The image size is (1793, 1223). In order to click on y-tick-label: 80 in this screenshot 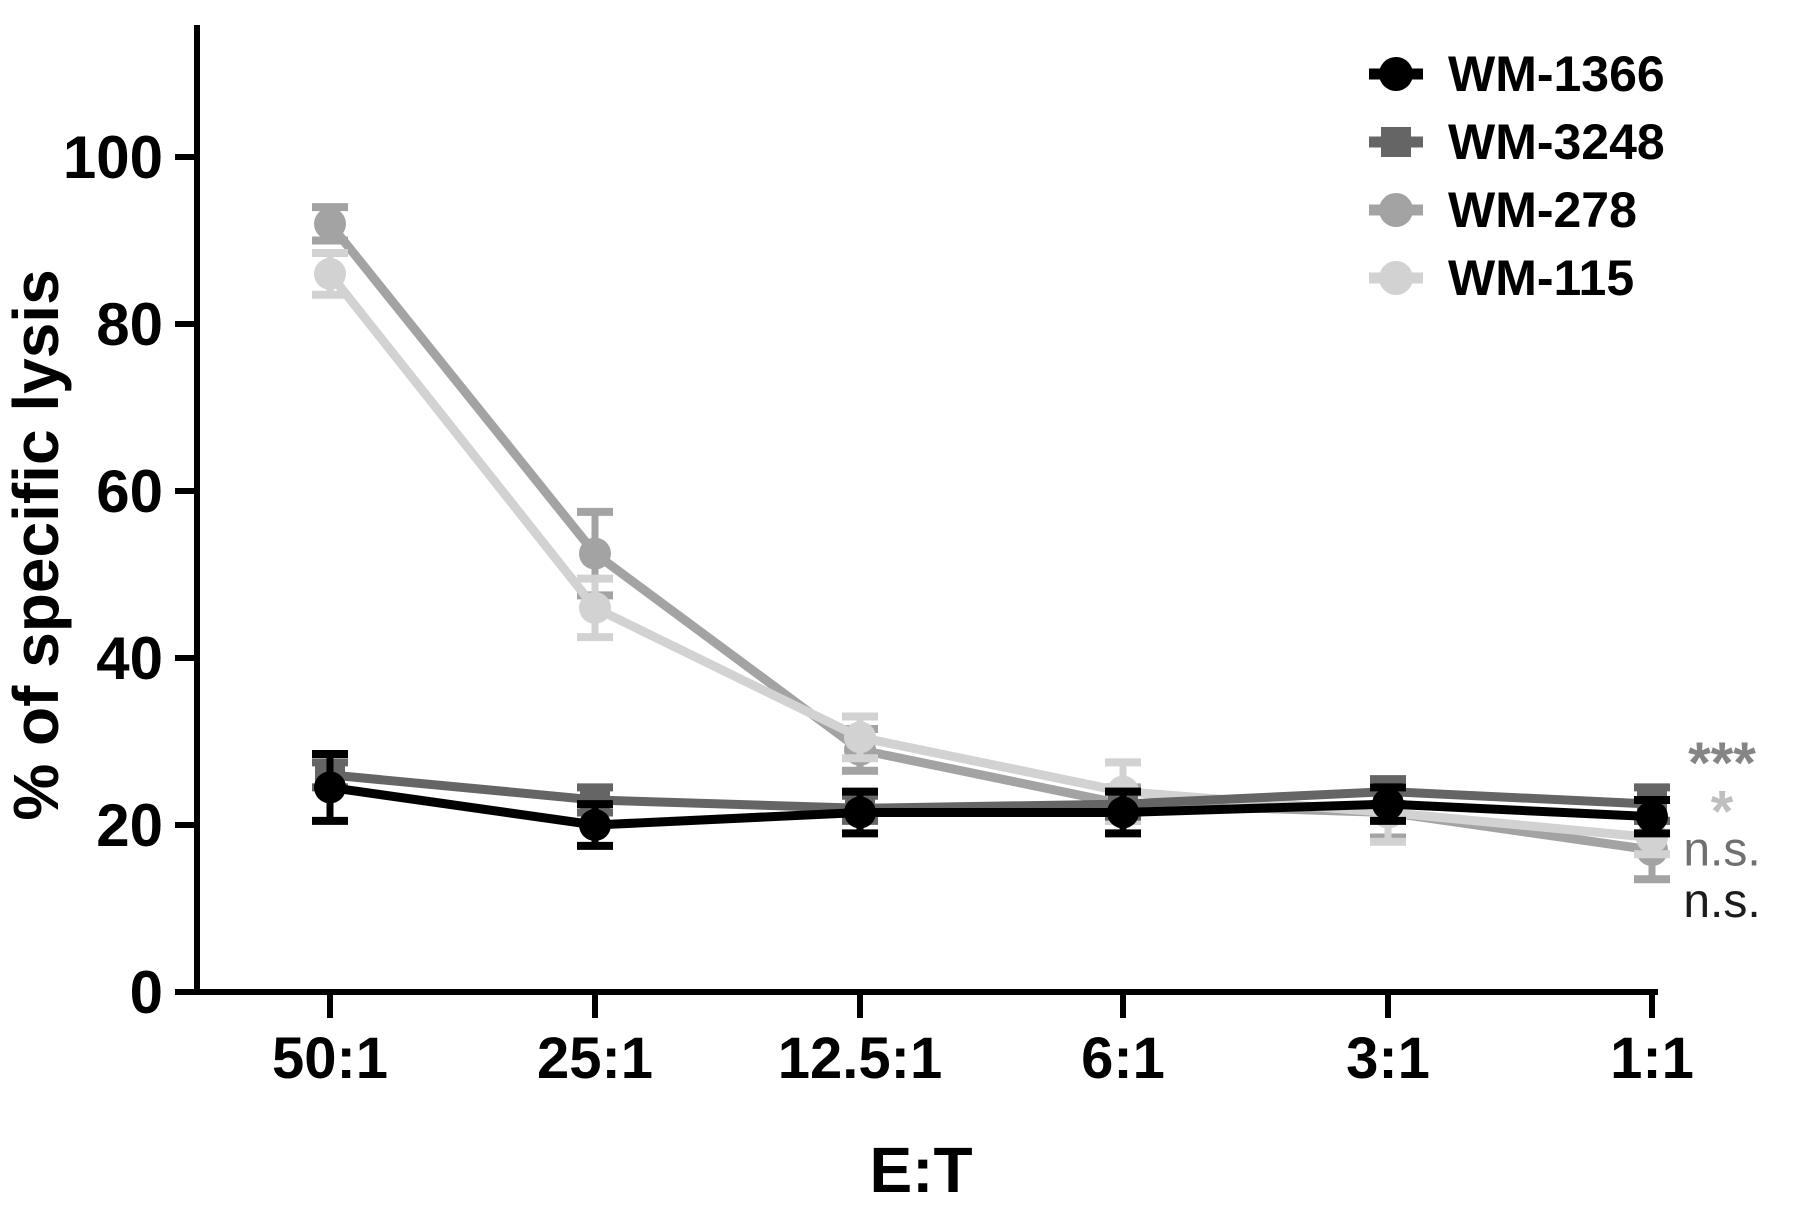, I will do `click(129, 324)`.